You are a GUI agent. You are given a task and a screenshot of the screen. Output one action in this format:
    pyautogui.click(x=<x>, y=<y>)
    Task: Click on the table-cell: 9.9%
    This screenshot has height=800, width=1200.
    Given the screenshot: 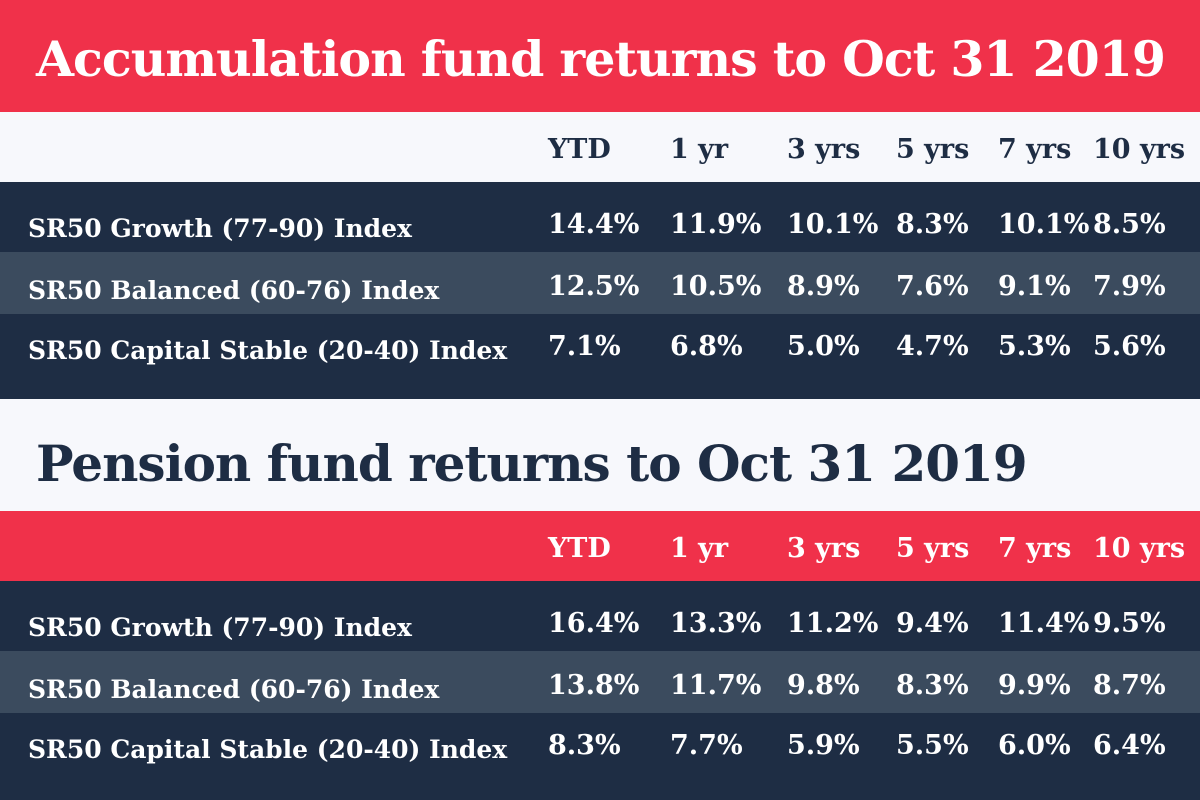 What is the action you would take?
    pyautogui.click(x=1034, y=685)
    